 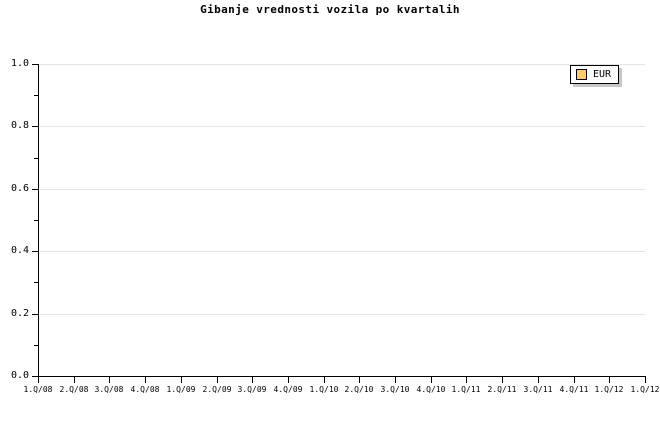 What do you see at coordinates (581, 74) in the screenshot?
I see `legend-swatch-eur-icon` at bounding box center [581, 74].